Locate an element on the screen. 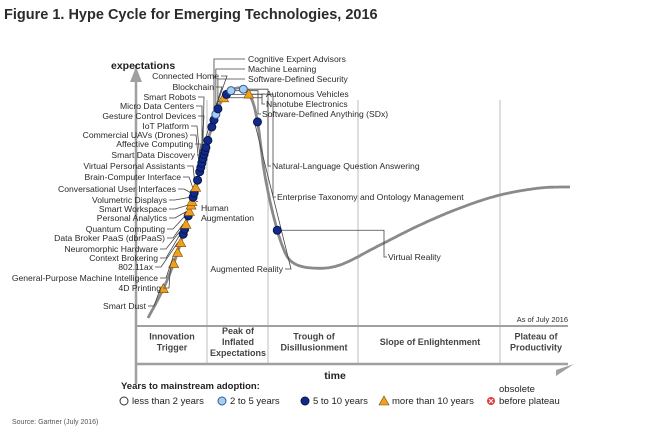 This screenshot has width=660, height=440. technology-augmented-reality: Augmented Reality is located at coordinates (251, 195).